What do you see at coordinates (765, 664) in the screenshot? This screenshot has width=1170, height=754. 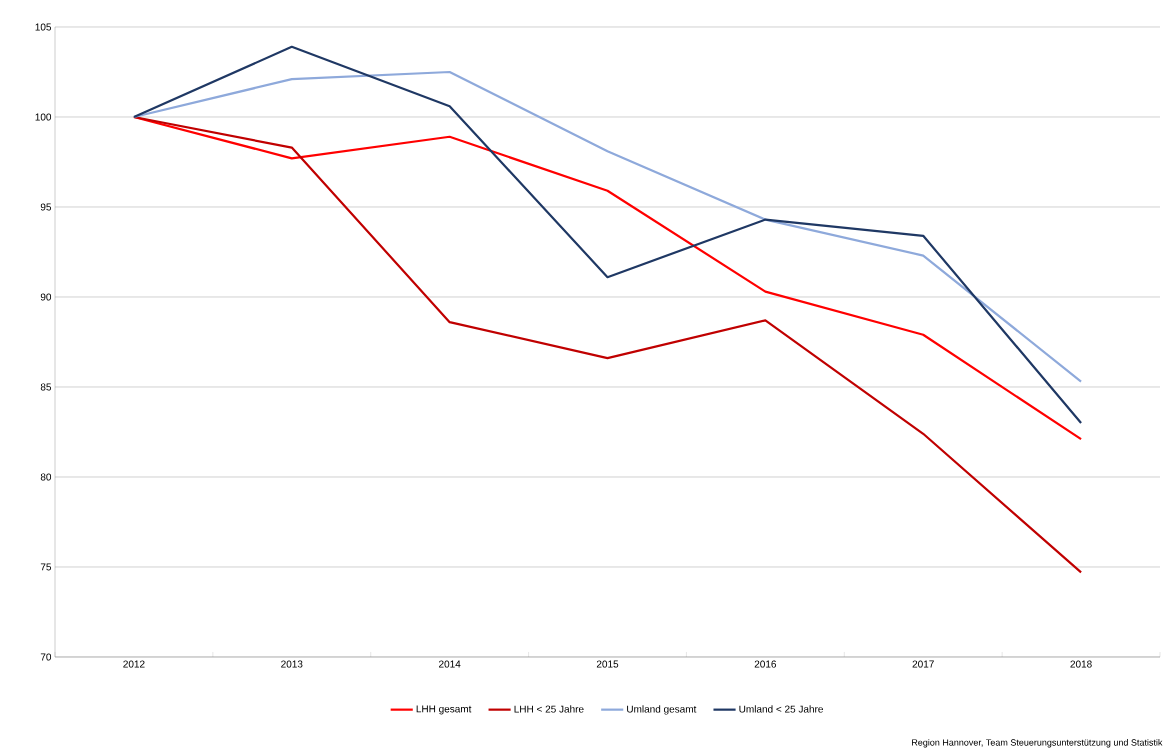 I see `x-tick-label: 2016` at bounding box center [765, 664].